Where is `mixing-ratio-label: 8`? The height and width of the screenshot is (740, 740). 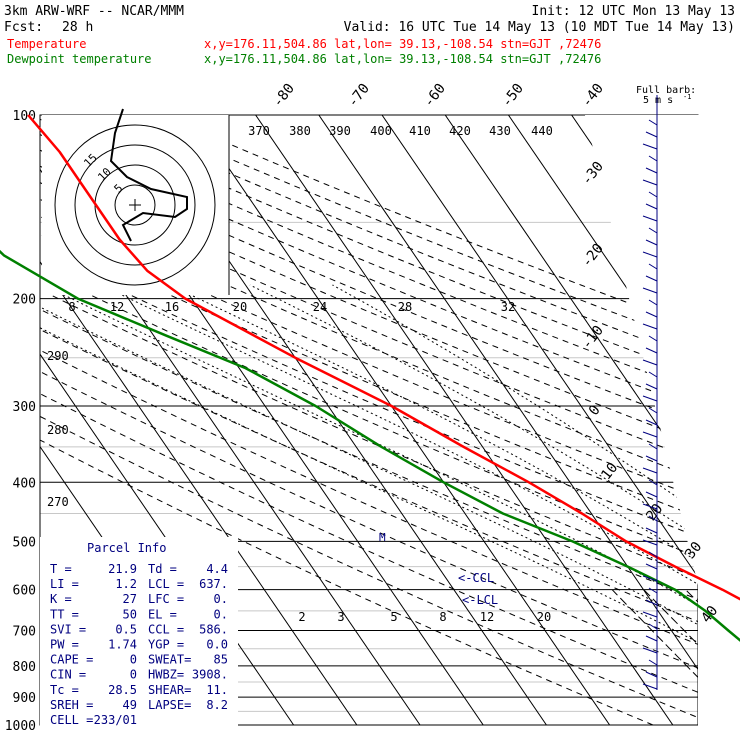
mixing-ratio-label: 8 is located at coordinates (442, 617).